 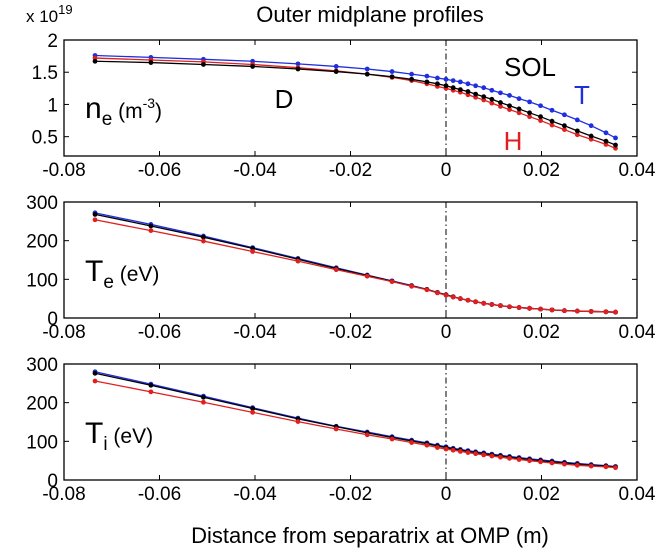 What do you see at coordinates (530, 67) in the screenshot?
I see `annotation-SOL: SOL` at bounding box center [530, 67].